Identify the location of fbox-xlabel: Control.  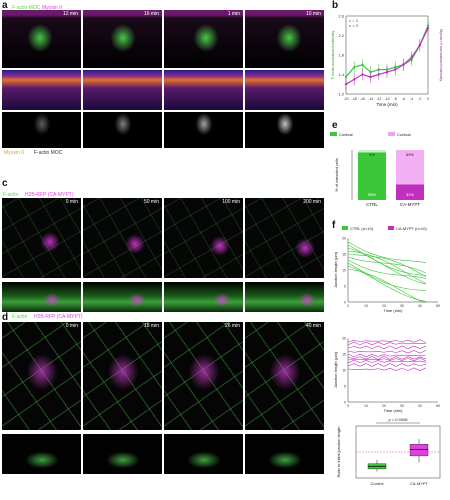
(377, 483).